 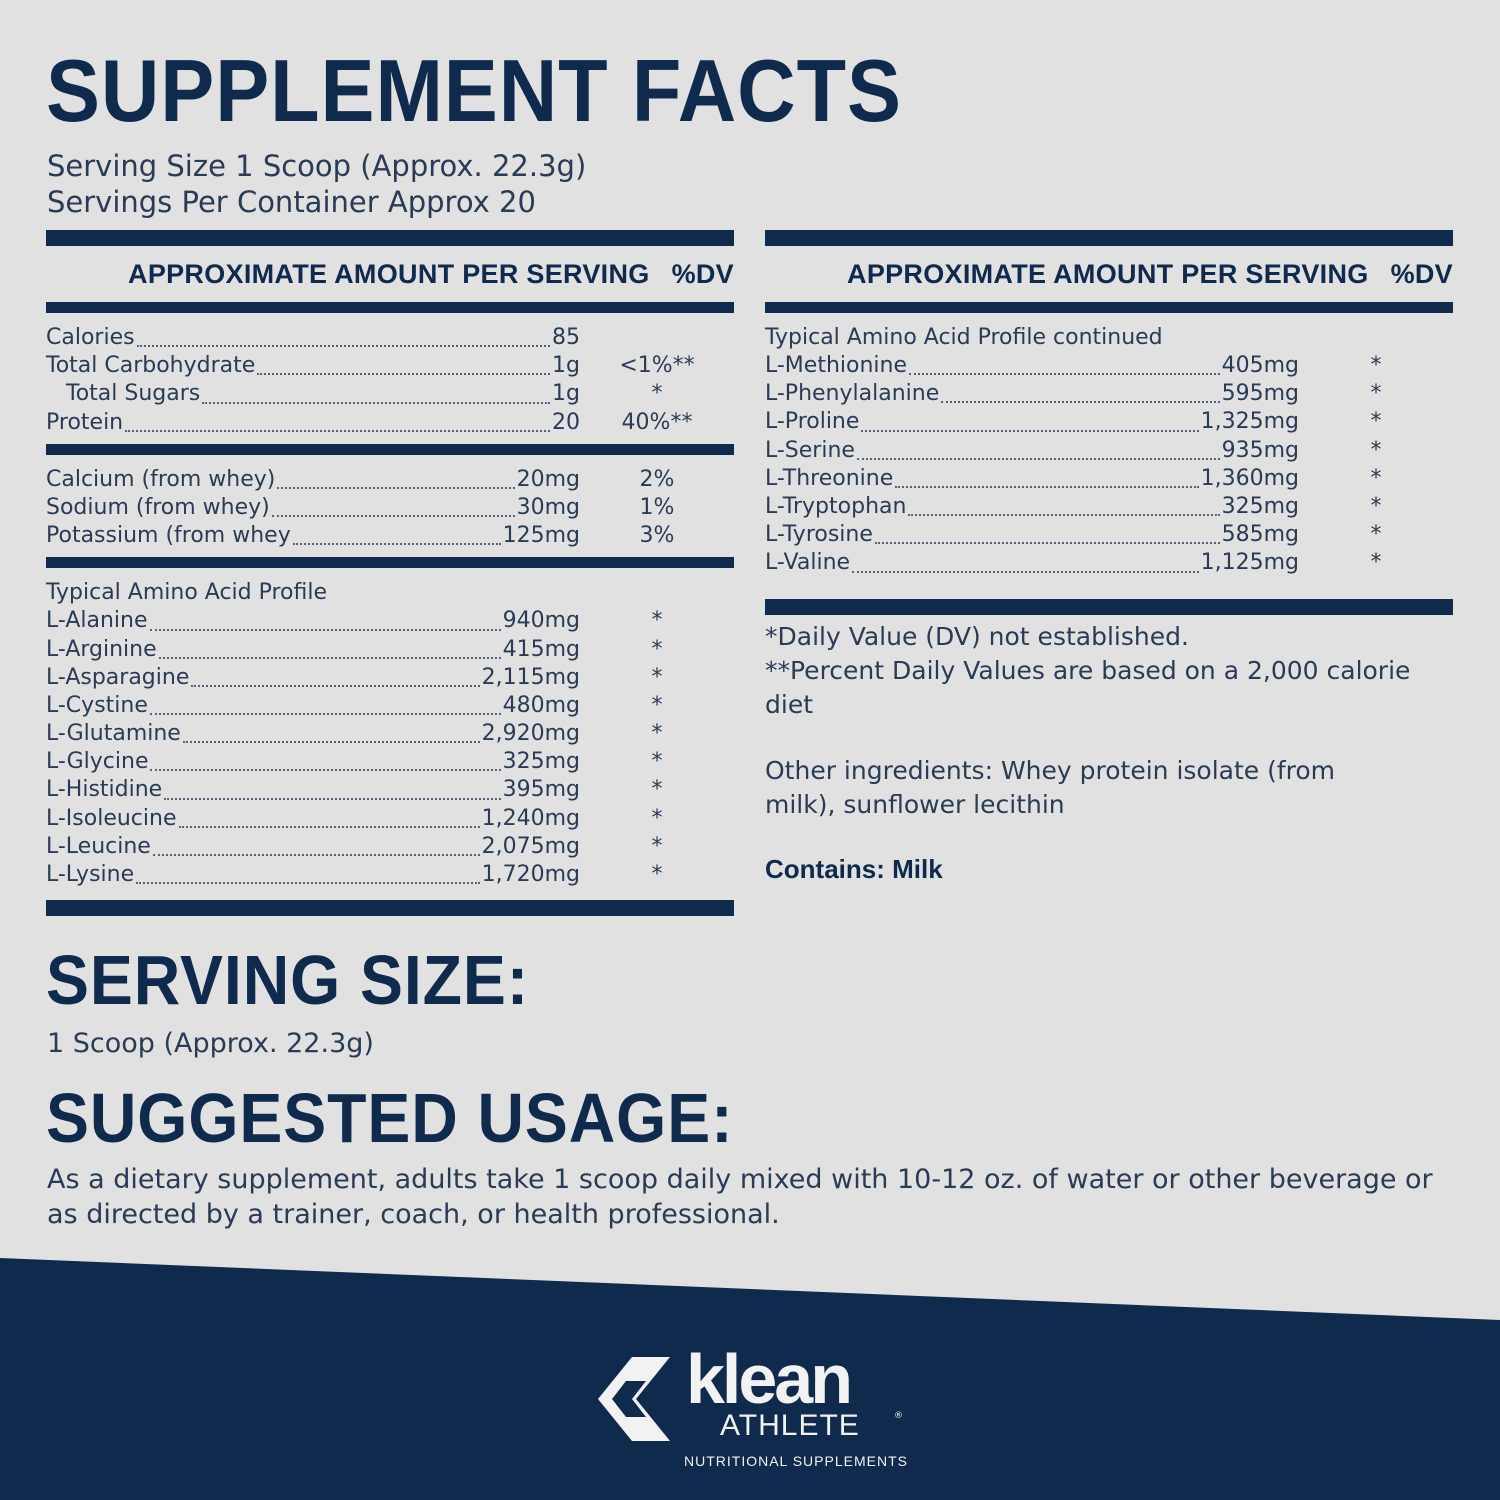 What do you see at coordinates (753, 1407) in the screenshot?
I see `brand-logo: klean ATHLETE ® NUTRITIONAL SUPPLEMENTS` at bounding box center [753, 1407].